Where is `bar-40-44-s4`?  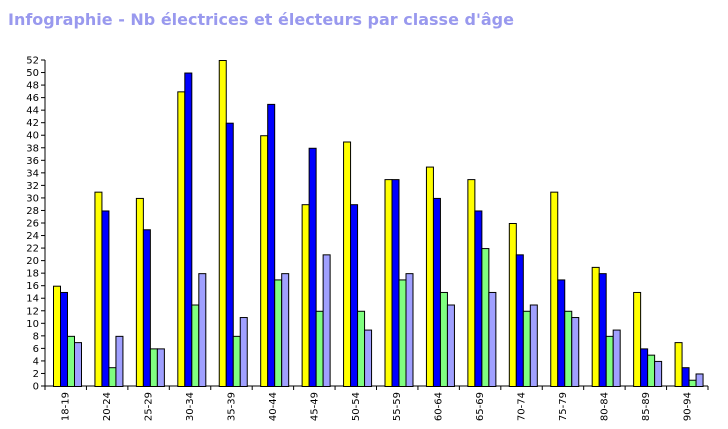 bar-40-44-s4 is located at coordinates (285, 330).